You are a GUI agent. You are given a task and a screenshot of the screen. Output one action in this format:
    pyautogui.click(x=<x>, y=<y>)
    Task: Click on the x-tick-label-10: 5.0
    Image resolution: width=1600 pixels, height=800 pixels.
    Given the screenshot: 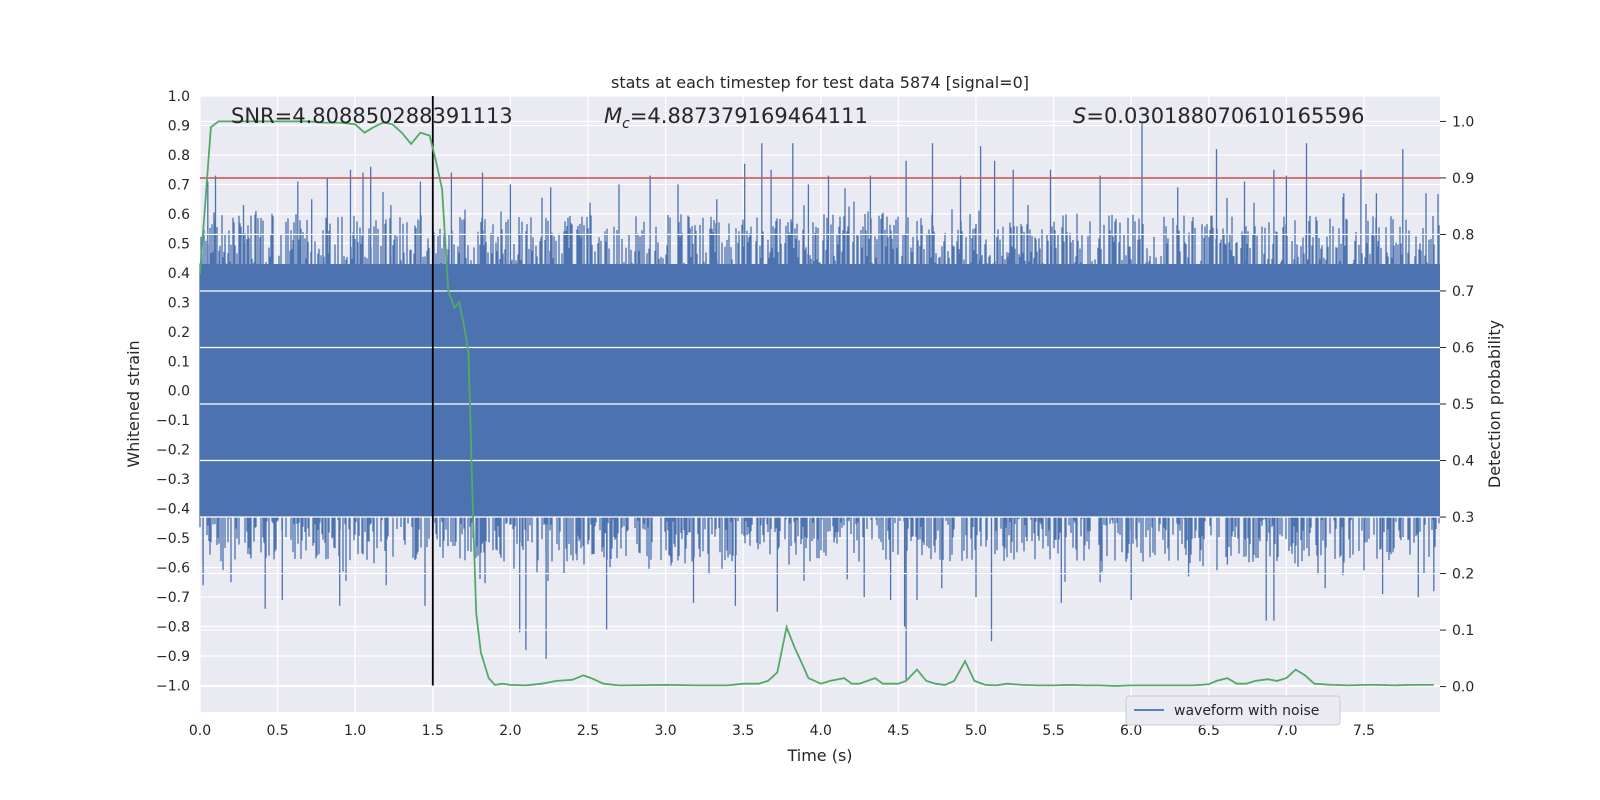 What is the action you would take?
    pyautogui.click(x=976, y=731)
    